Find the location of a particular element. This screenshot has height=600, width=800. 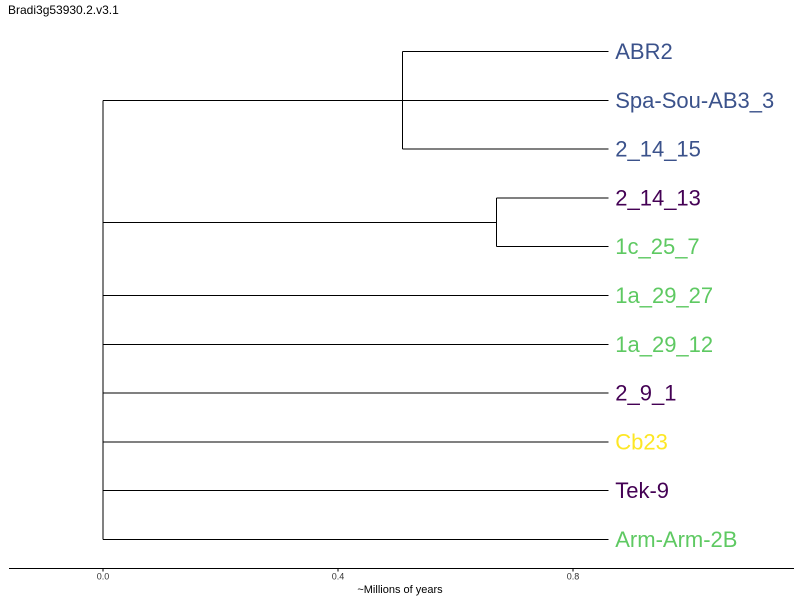

tip-label: Tek-9 is located at coordinates (642, 490).